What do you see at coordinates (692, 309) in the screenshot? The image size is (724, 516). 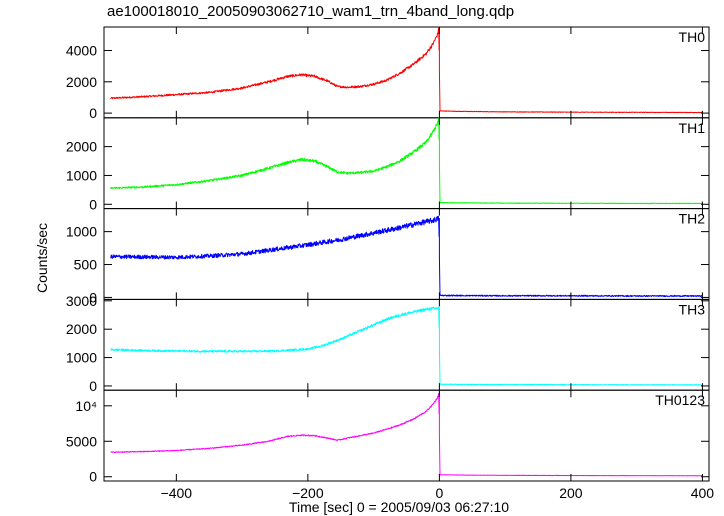 I see `panel-label-th3: TH3` at bounding box center [692, 309].